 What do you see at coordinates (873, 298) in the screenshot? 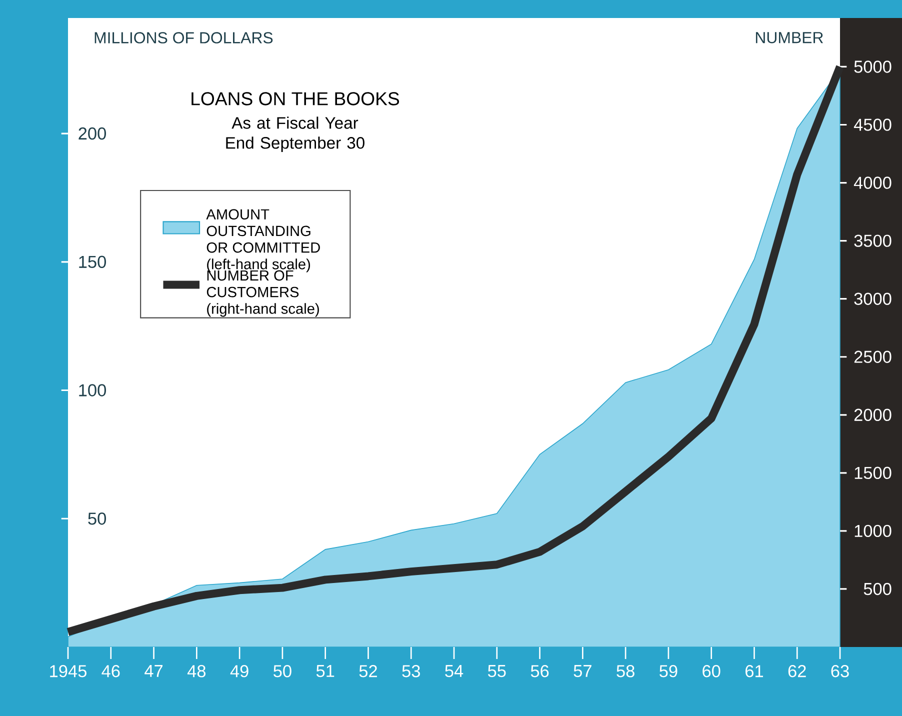
I see `y2-tick-label: 3000` at bounding box center [873, 298].